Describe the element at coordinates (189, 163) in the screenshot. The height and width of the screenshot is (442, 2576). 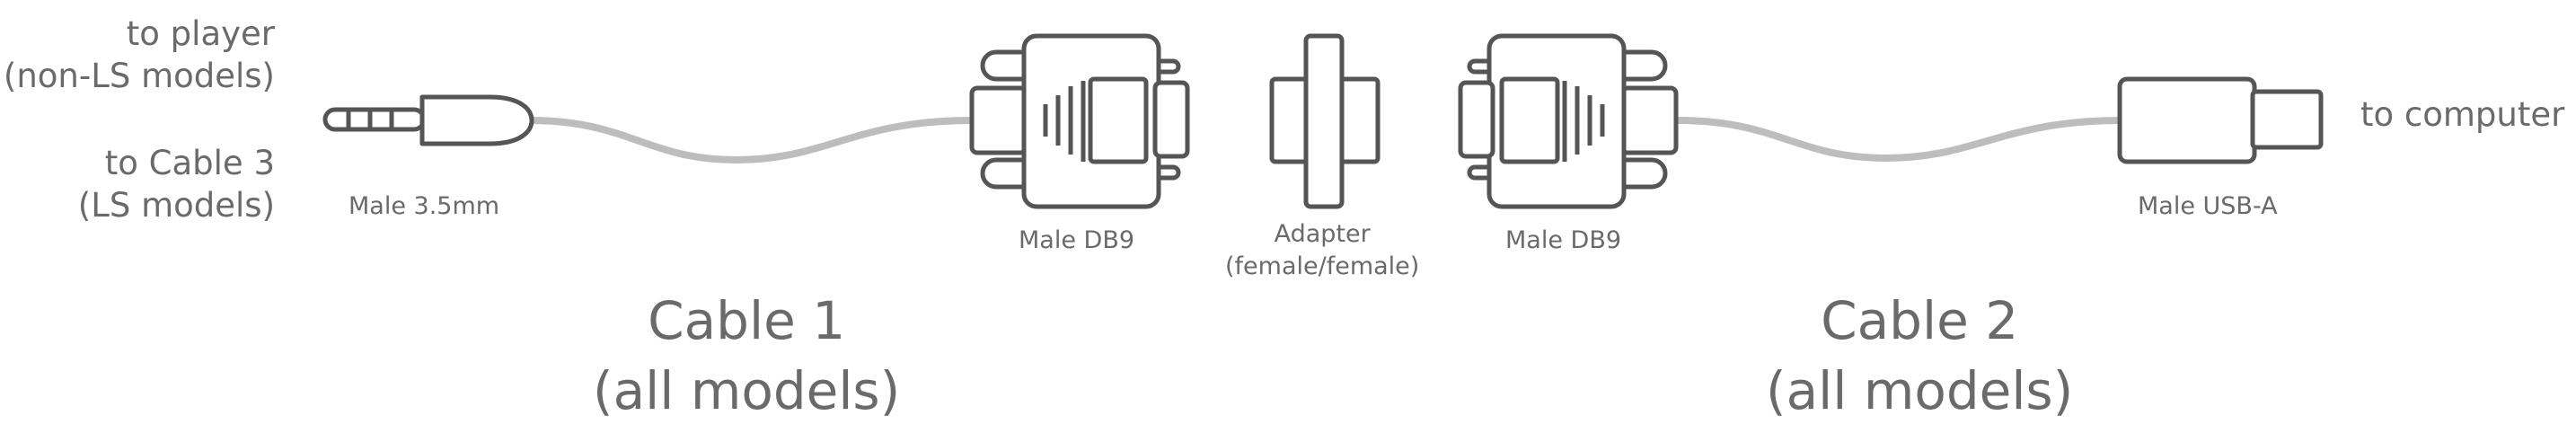
I see `to-cable3-line-1: to Cable 3` at that location.